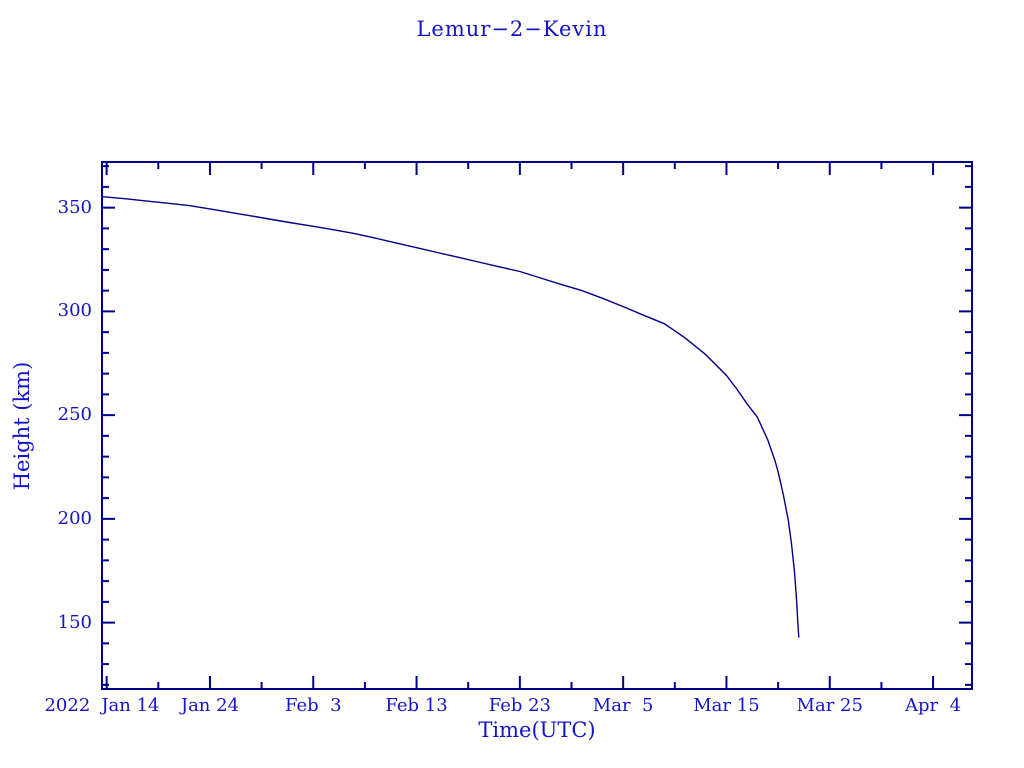 This screenshot has height=768, width=1024. Describe the element at coordinates (74, 311) in the screenshot. I see `y-tick-label: 300` at that location.